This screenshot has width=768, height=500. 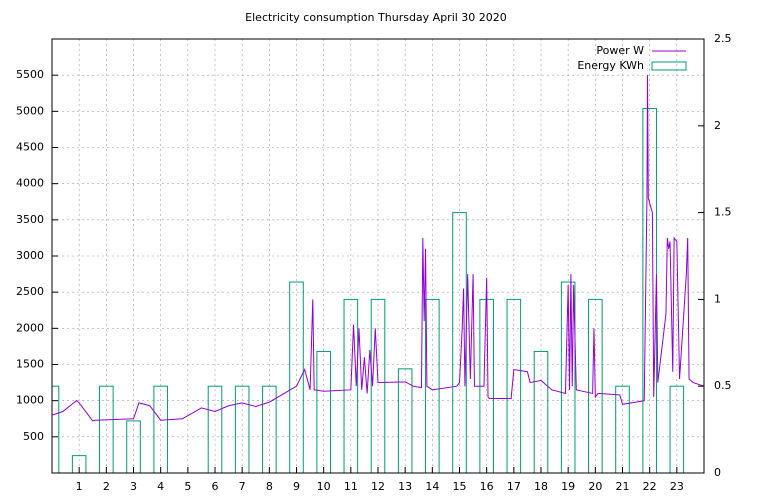 What do you see at coordinates (723, 212) in the screenshot?
I see `y2-tick-label: 1.5` at bounding box center [723, 212].